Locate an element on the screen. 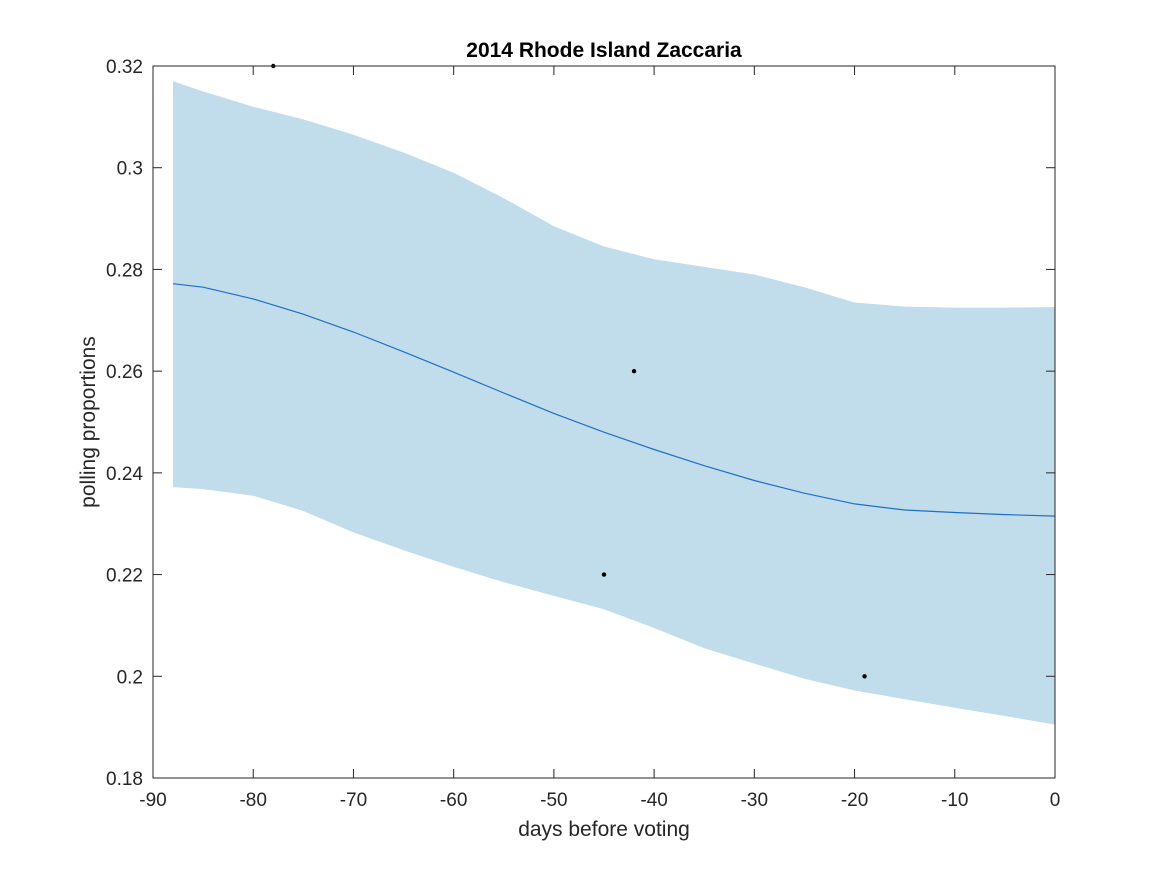 The width and height of the screenshot is (1167, 875). x-tick-label: -40 is located at coordinates (653, 800).